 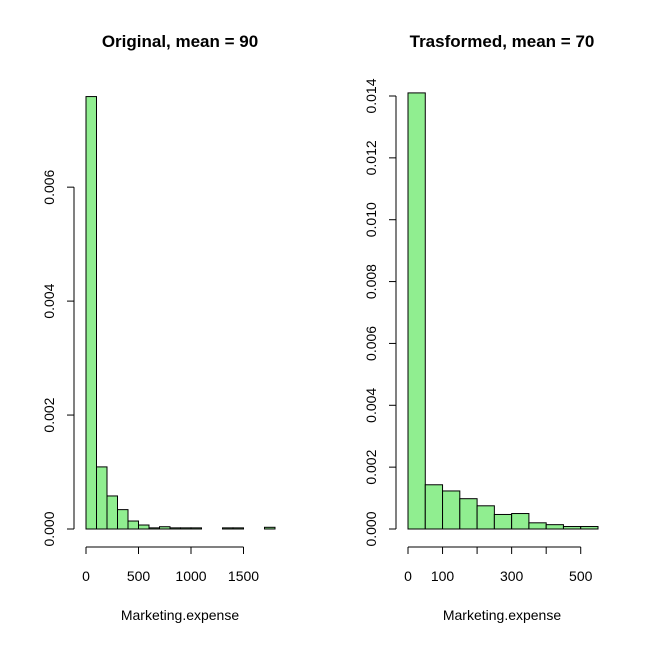 What do you see at coordinates (49, 186) in the screenshot?
I see `original-y-tick-label: 0.006` at bounding box center [49, 186].